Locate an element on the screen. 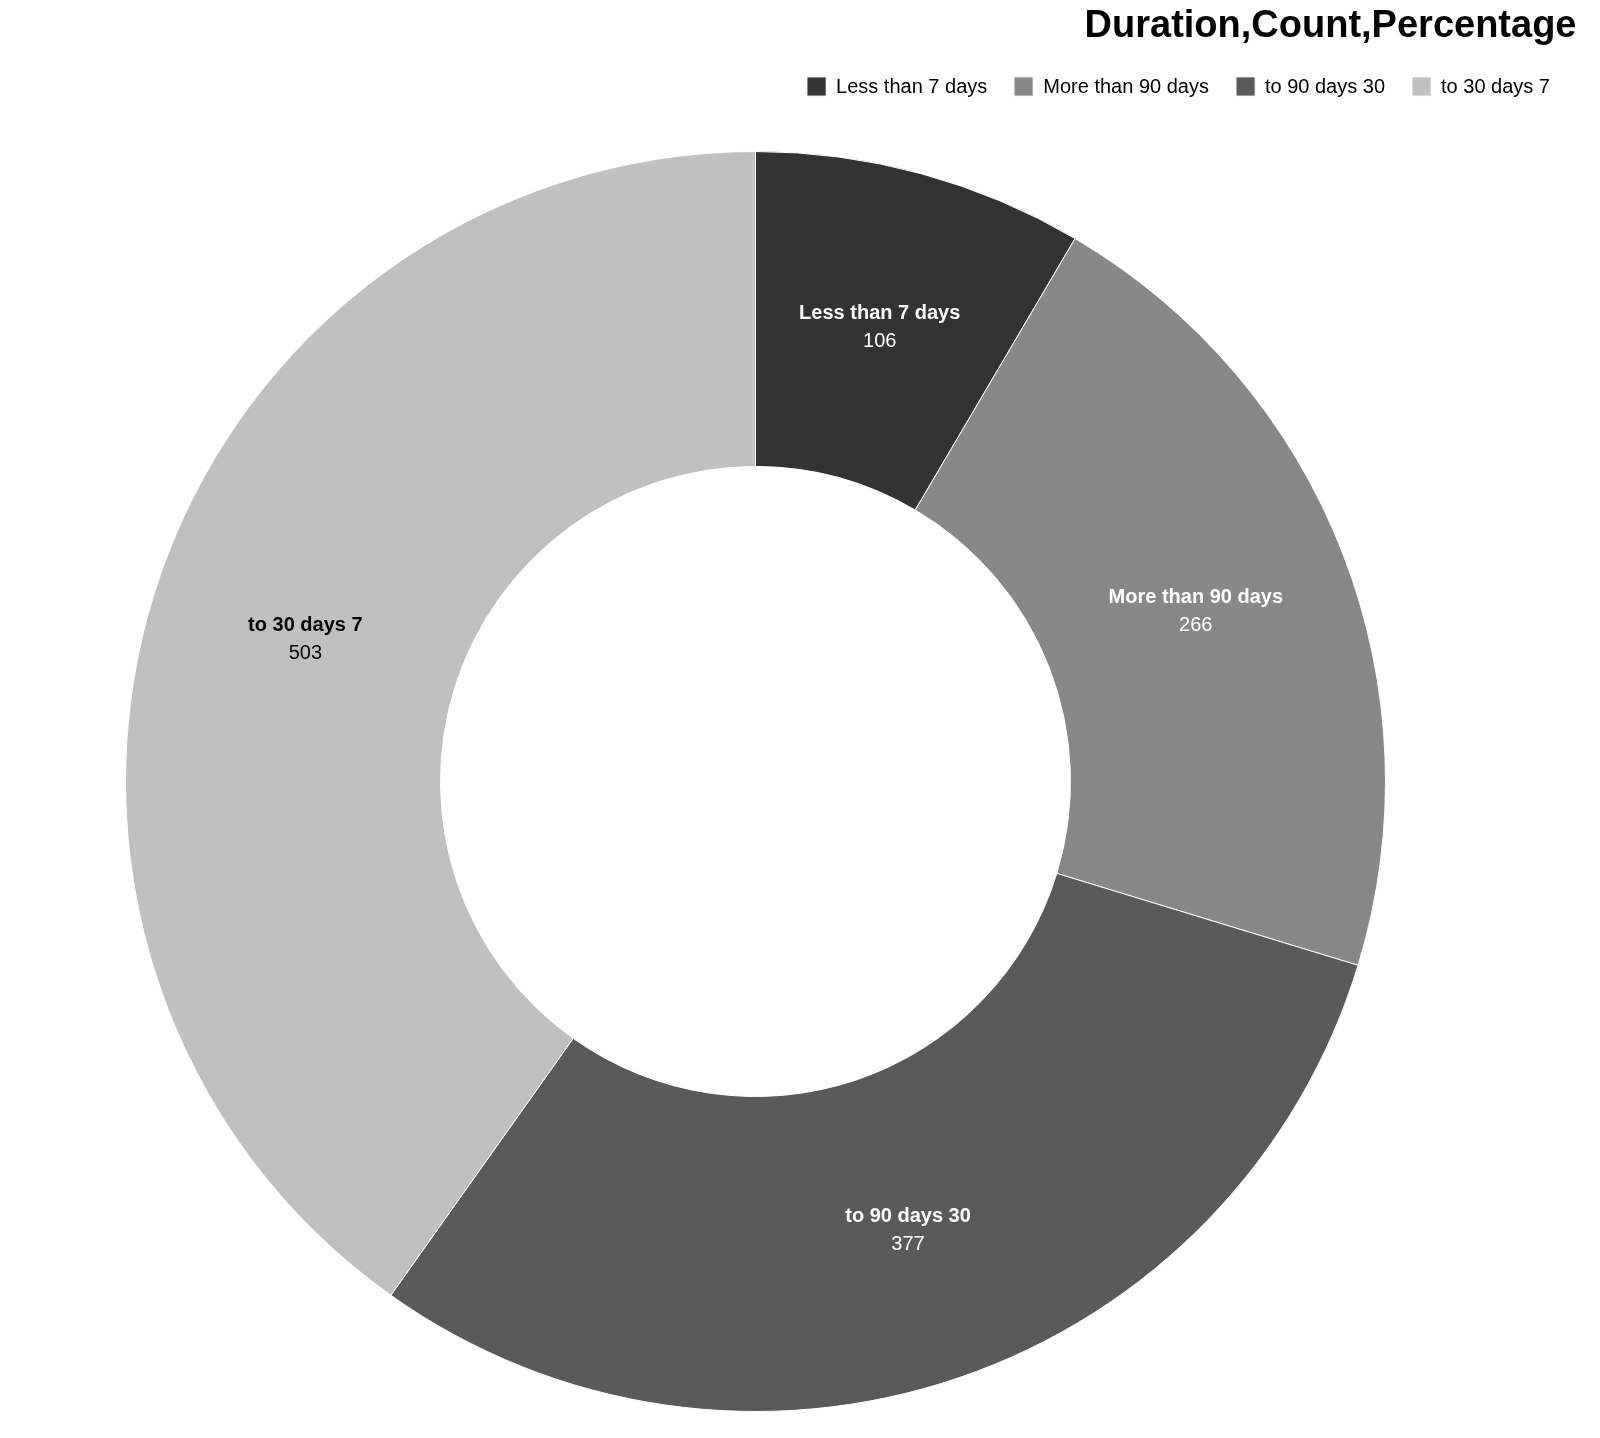 This screenshot has width=1600, height=1438. slice-label: Less than 7 days is located at coordinates (880, 311).